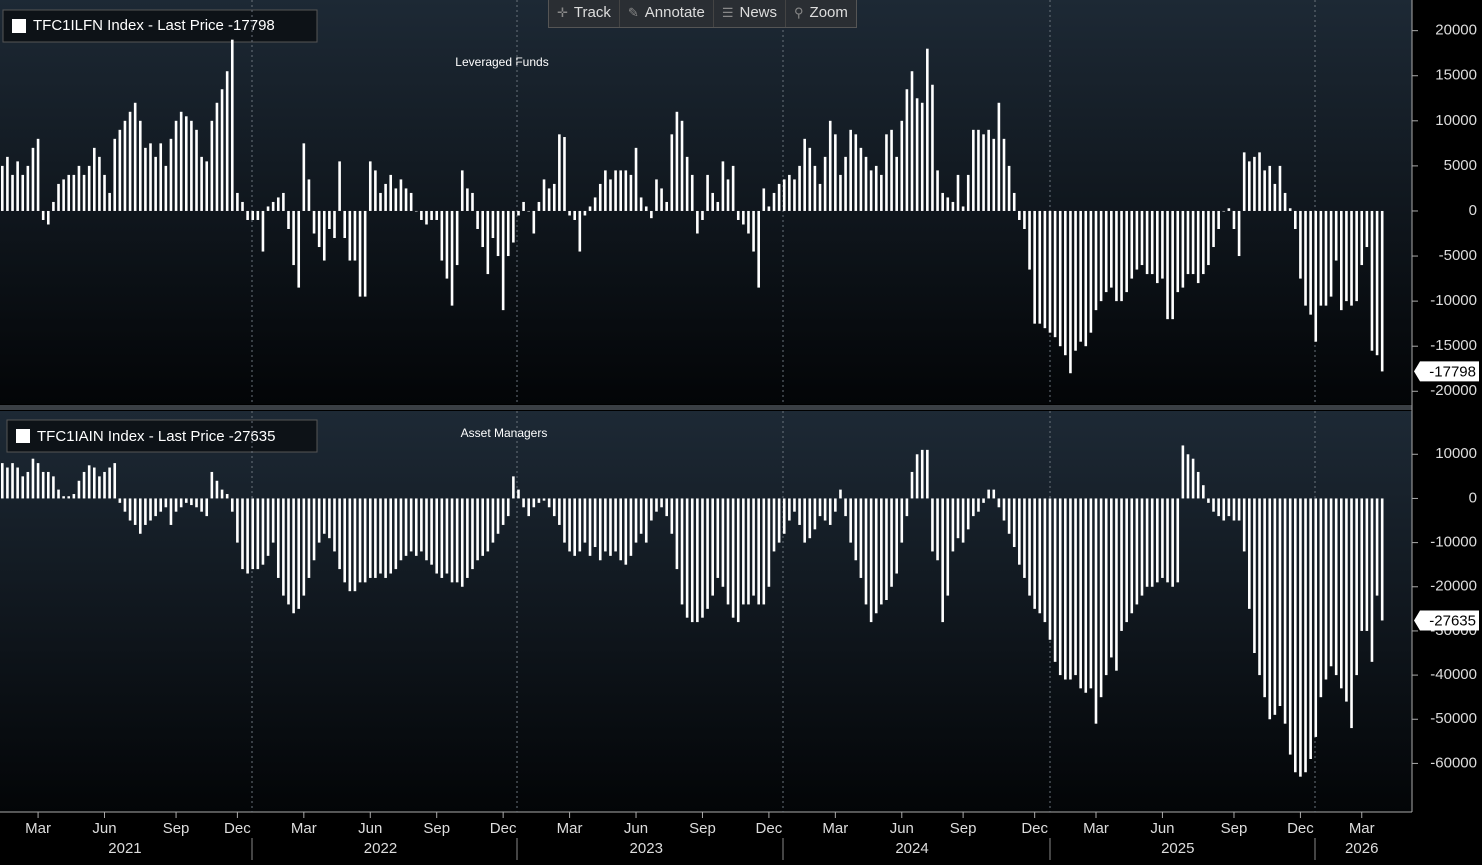 Image resolution: width=1482 pixels, height=865 pixels. Describe the element at coordinates (750, 13) in the screenshot. I see `news-button: ☰ News` at that location.